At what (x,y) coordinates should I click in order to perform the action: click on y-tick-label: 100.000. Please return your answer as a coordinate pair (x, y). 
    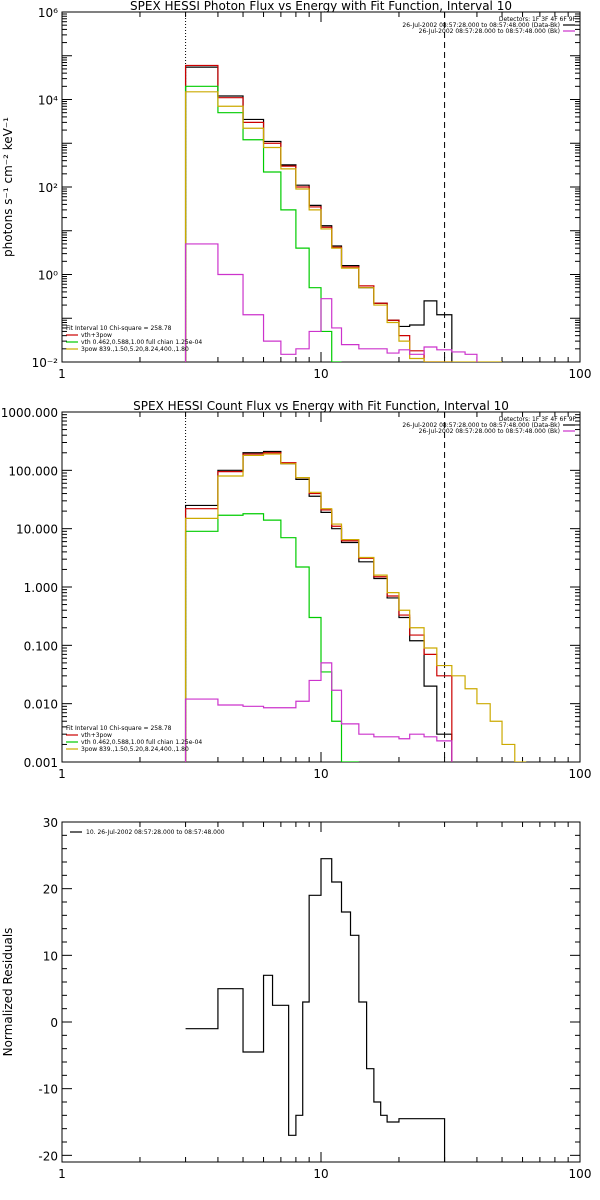
    Looking at the image, I should click on (33, 471).